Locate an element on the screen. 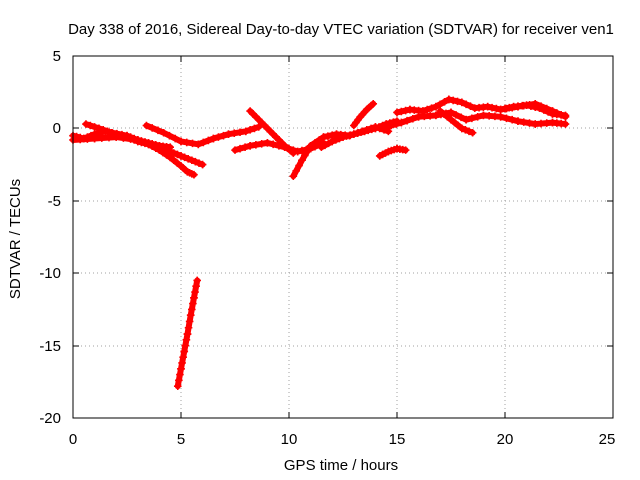 Image resolution: width=640 pixels, height=480 pixels. arc-03-group is located at coordinates (121, 142).